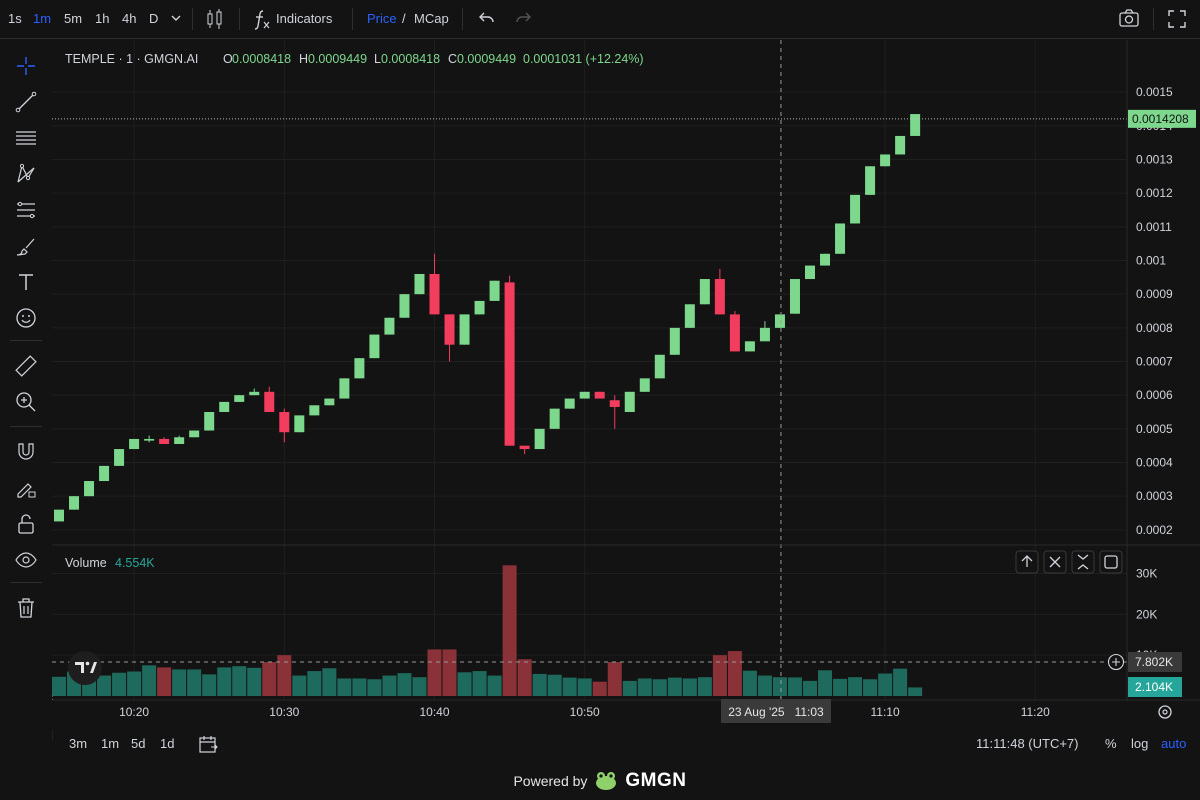 The height and width of the screenshot is (800, 1200). What do you see at coordinates (102, 18) in the screenshot?
I see `interval-1h: 1h` at bounding box center [102, 18].